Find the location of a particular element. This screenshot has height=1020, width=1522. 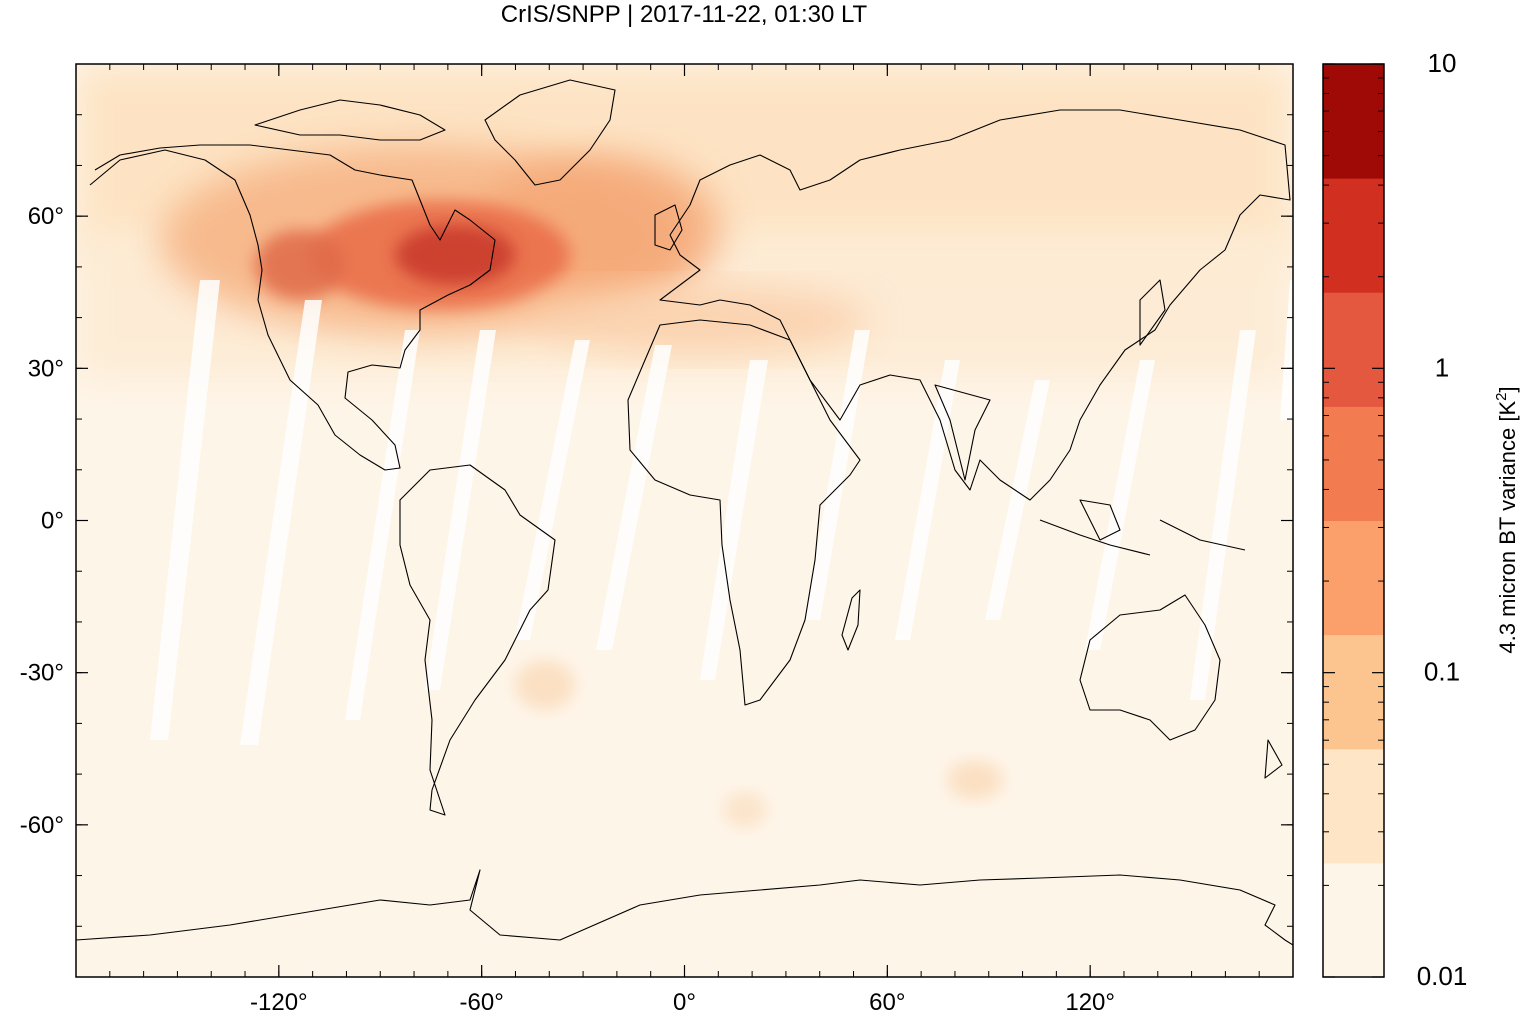

coastline-greenland is located at coordinates (550, 132).